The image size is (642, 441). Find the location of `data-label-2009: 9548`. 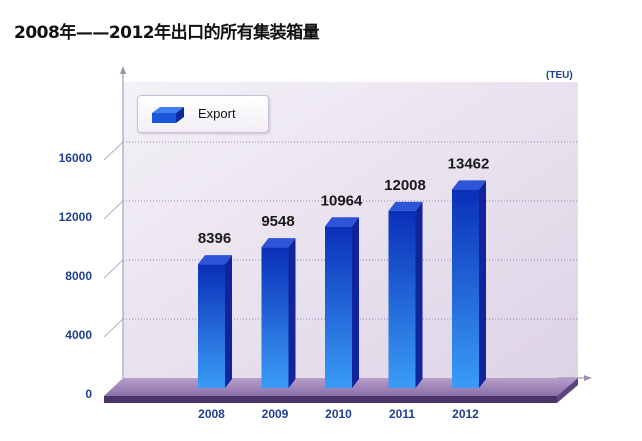

data-label-2009: 9548 is located at coordinates (277, 221).